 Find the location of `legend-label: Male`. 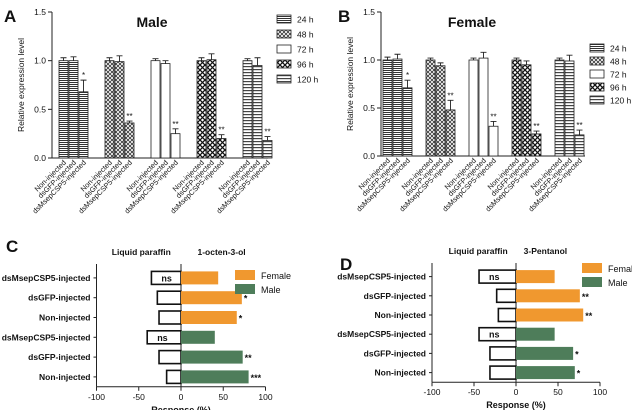

legend-label: Male is located at coordinates (271, 290).